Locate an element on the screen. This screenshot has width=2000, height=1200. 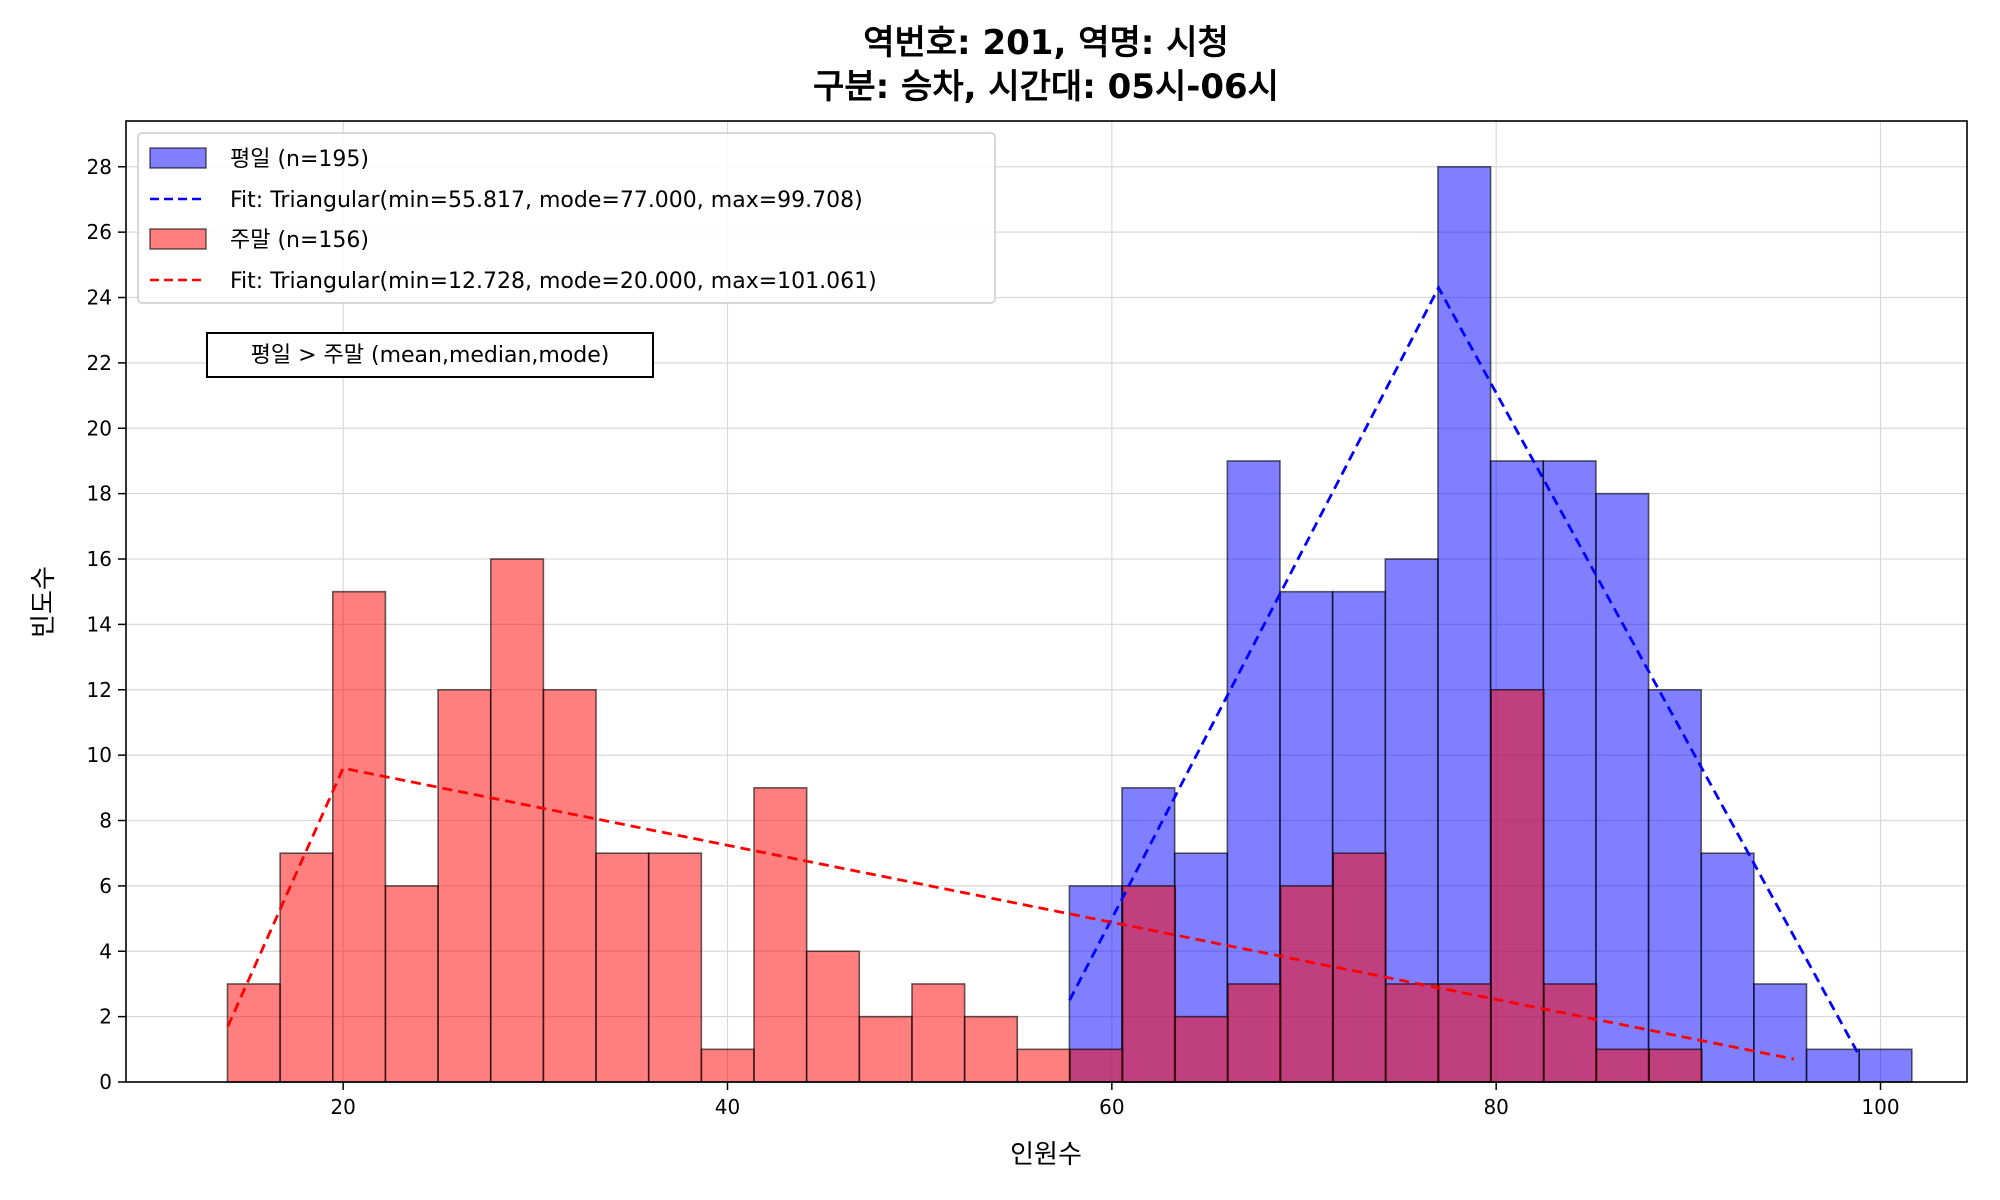
x-tick-label: 80 is located at coordinates (1495, 1107).